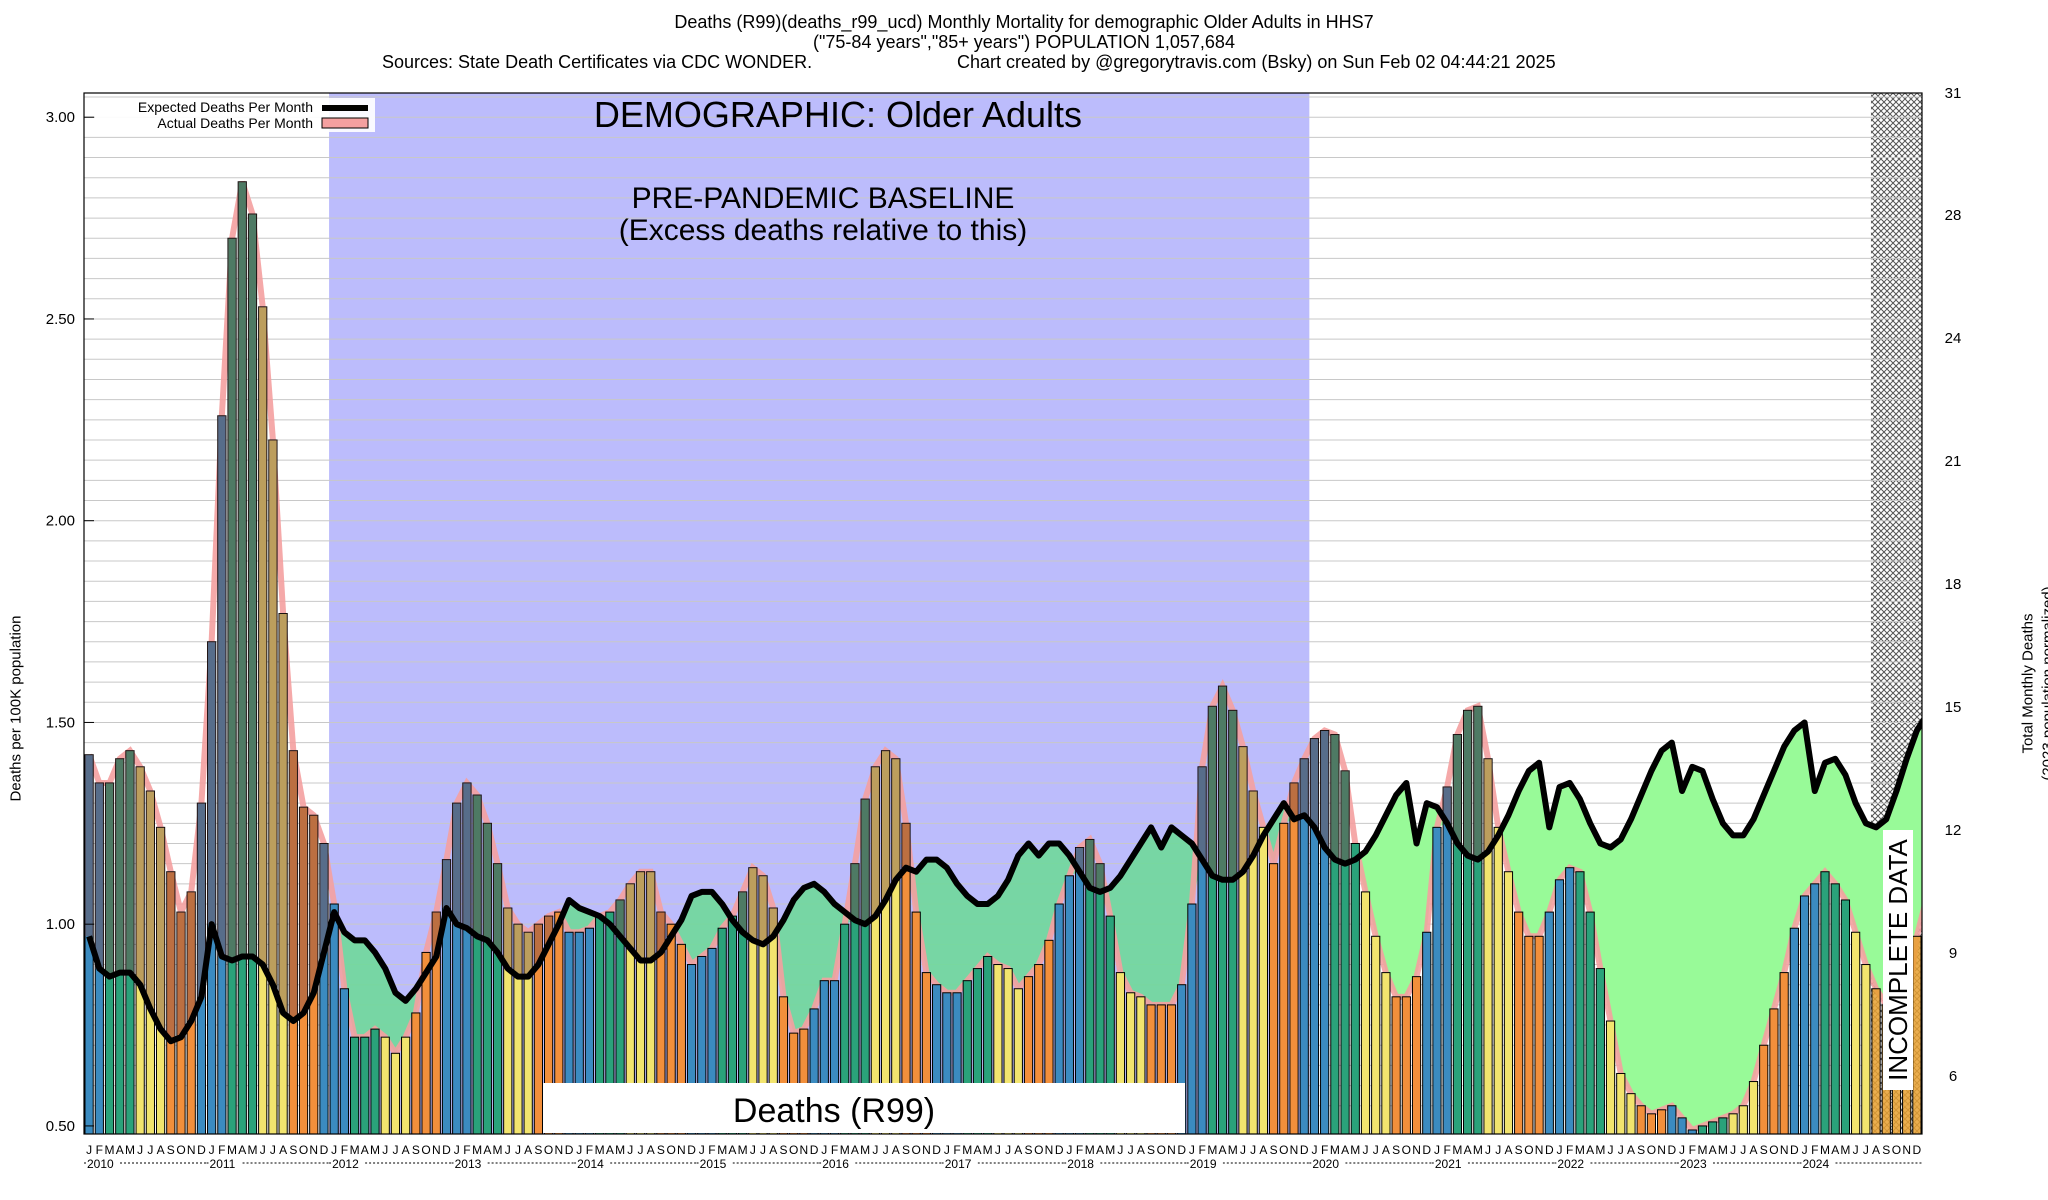 The width and height of the screenshot is (2048, 1200). I want to click on legend-expected-label: Expected Deaths Per Month, so click(225, 107).